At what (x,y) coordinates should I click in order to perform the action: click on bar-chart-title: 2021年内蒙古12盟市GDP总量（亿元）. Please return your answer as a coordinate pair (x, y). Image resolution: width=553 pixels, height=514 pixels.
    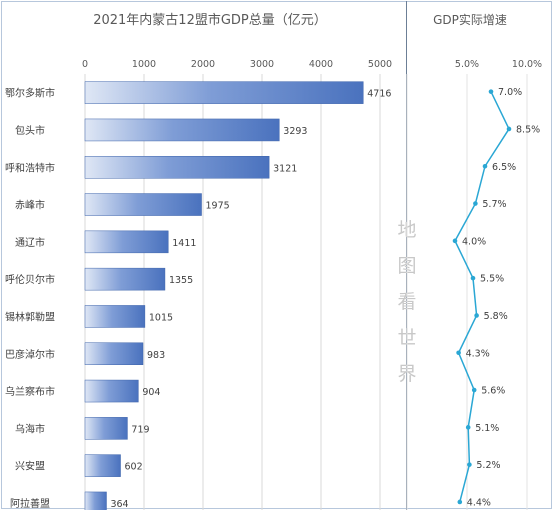
    Looking at the image, I should click on (210, 20).